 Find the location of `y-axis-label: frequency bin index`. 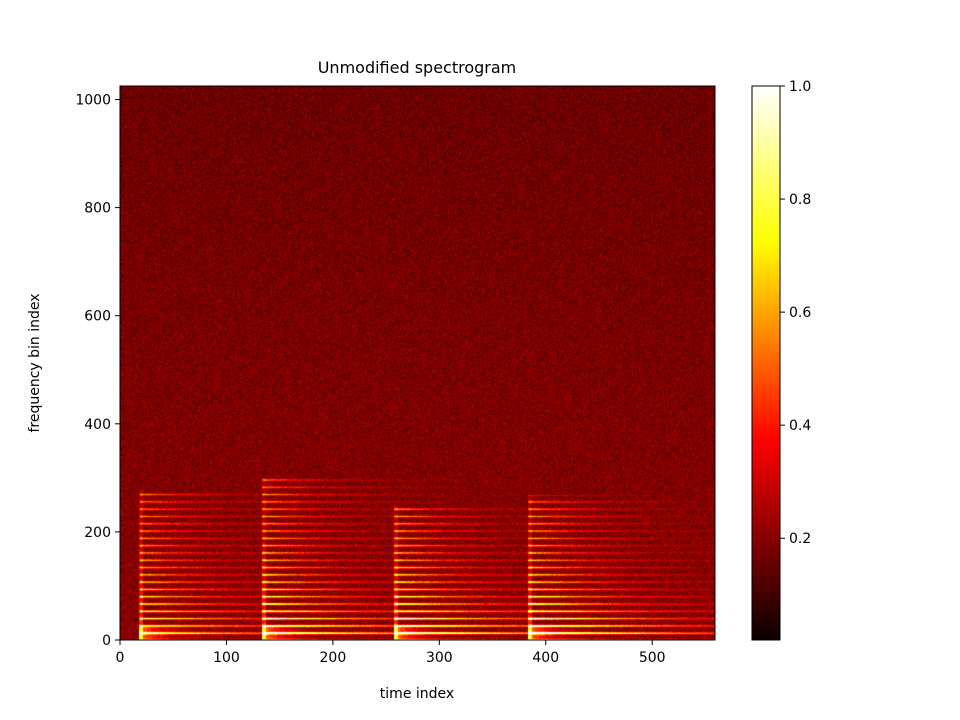

y-axis-label: frequency bin index is located at coordinates (35, 362).